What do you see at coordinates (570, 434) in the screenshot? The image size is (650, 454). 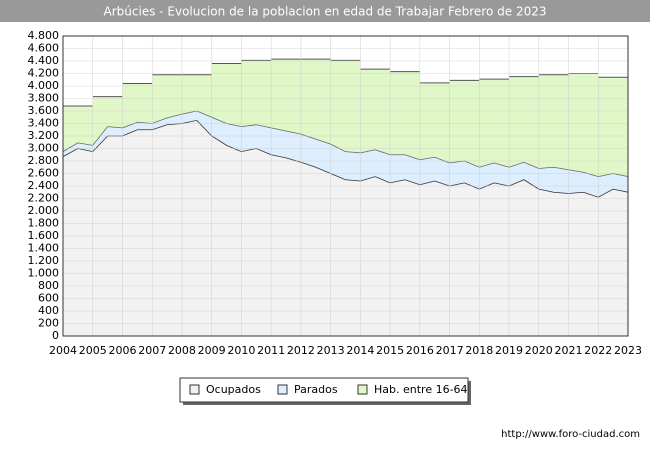 I see `source: http://www.foro-ciudad.com` at bounding box center [570, 434].